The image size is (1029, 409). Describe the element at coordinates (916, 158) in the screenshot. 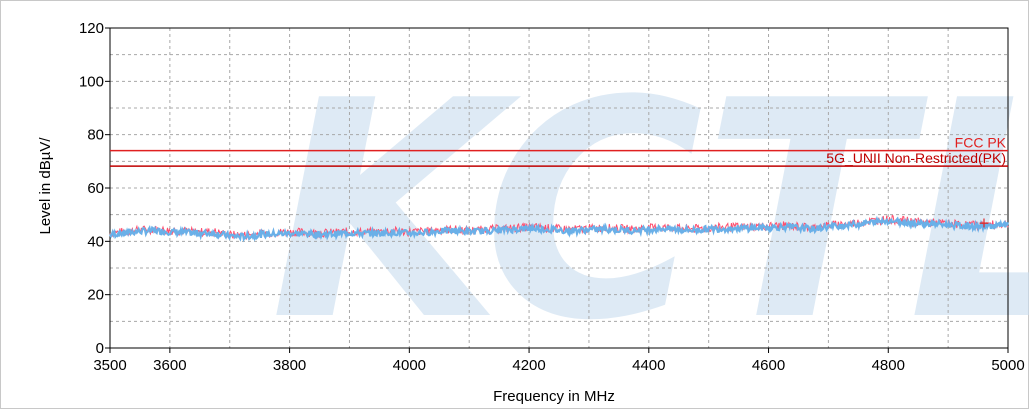

I see `limit-label: 5G_UNII Non-Restricted(PK)` at that location.